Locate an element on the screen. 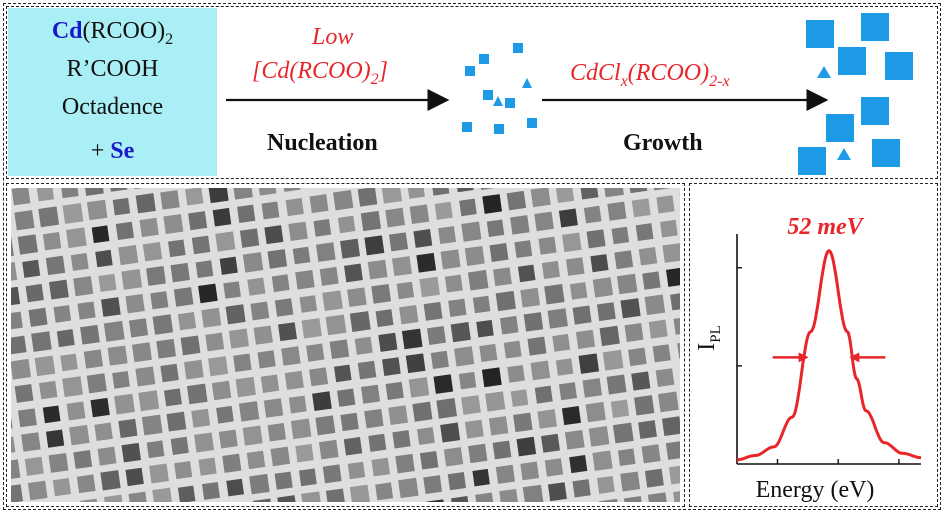  nucleus-square is located at coordinates (470, 71).